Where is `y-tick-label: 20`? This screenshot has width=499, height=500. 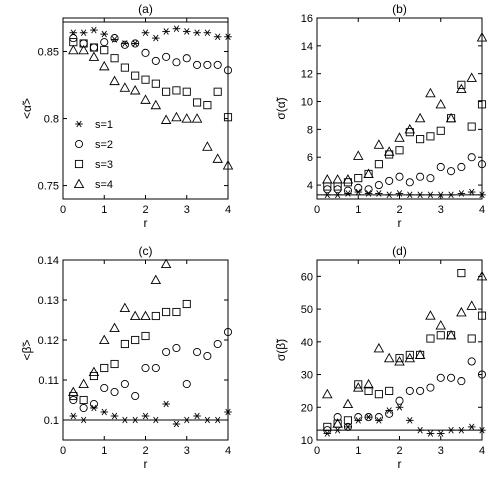
y-tick-label: 20 is located at coordinates (307, 408).